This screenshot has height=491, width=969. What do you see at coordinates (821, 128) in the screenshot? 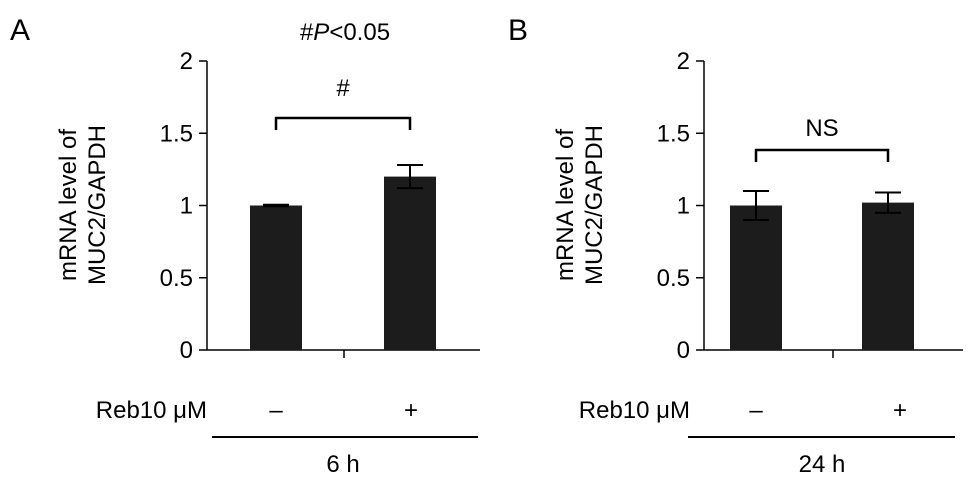
I see `significance-label: NS` at bounding box center [821, 128].